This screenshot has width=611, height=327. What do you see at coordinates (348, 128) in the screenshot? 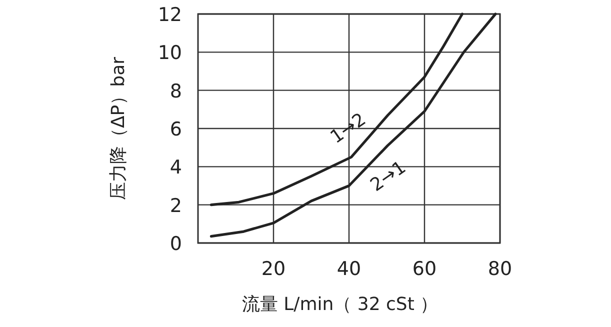
I see `annotation: 1→2` at bounding box center [348, 128].